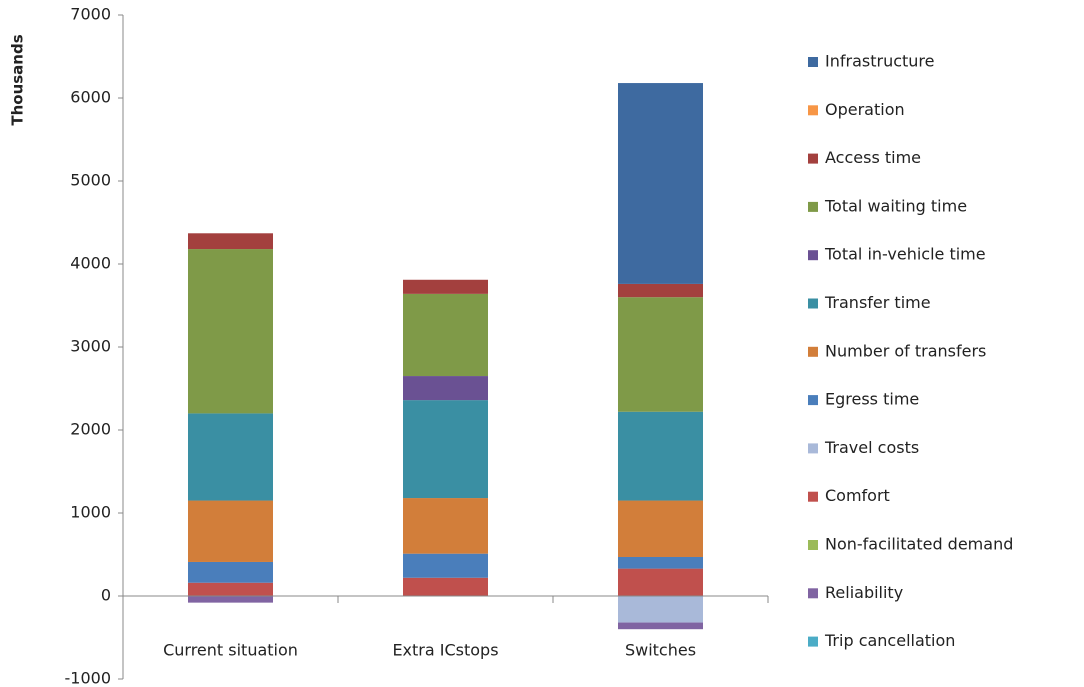 The height and width of the screenshot is (687, 1084). Describe the element at coordinates (90, 180) in the screenshot. I see `y-tick-label: 5000` at that location.